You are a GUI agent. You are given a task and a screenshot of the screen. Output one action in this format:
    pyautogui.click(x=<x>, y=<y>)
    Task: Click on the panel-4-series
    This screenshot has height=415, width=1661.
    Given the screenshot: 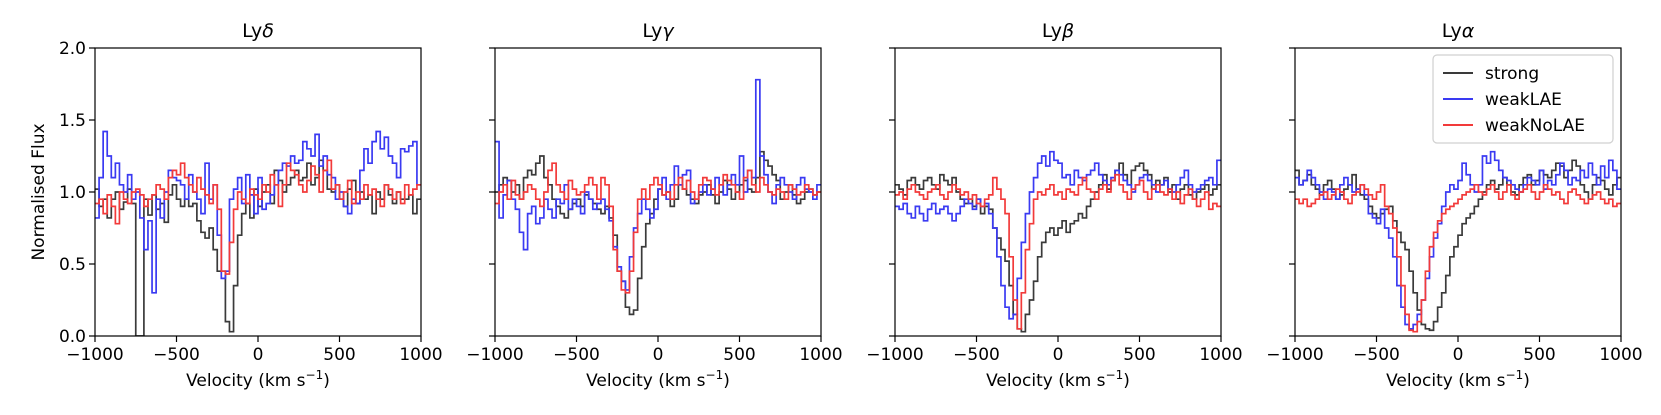 What is the action you would take?
    pyautogui.click(x=1458, y=241)
    